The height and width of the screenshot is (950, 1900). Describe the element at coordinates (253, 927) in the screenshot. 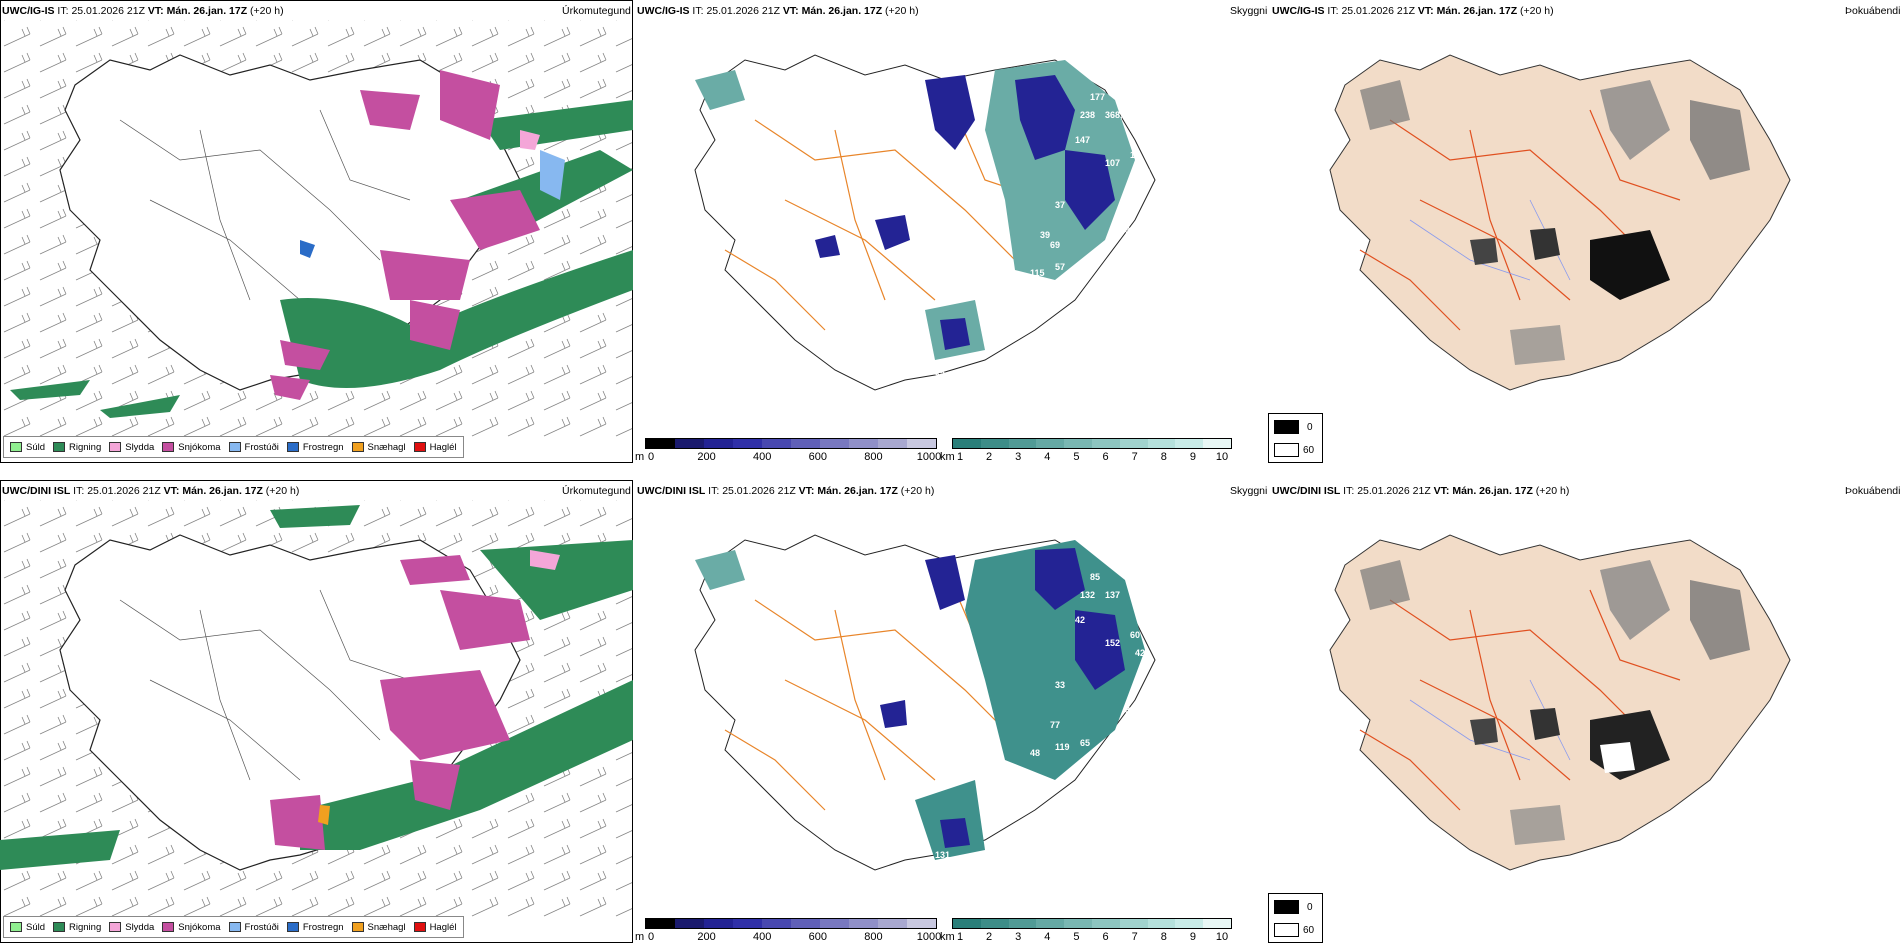

I see `legend-item: Frostúði` at that location.